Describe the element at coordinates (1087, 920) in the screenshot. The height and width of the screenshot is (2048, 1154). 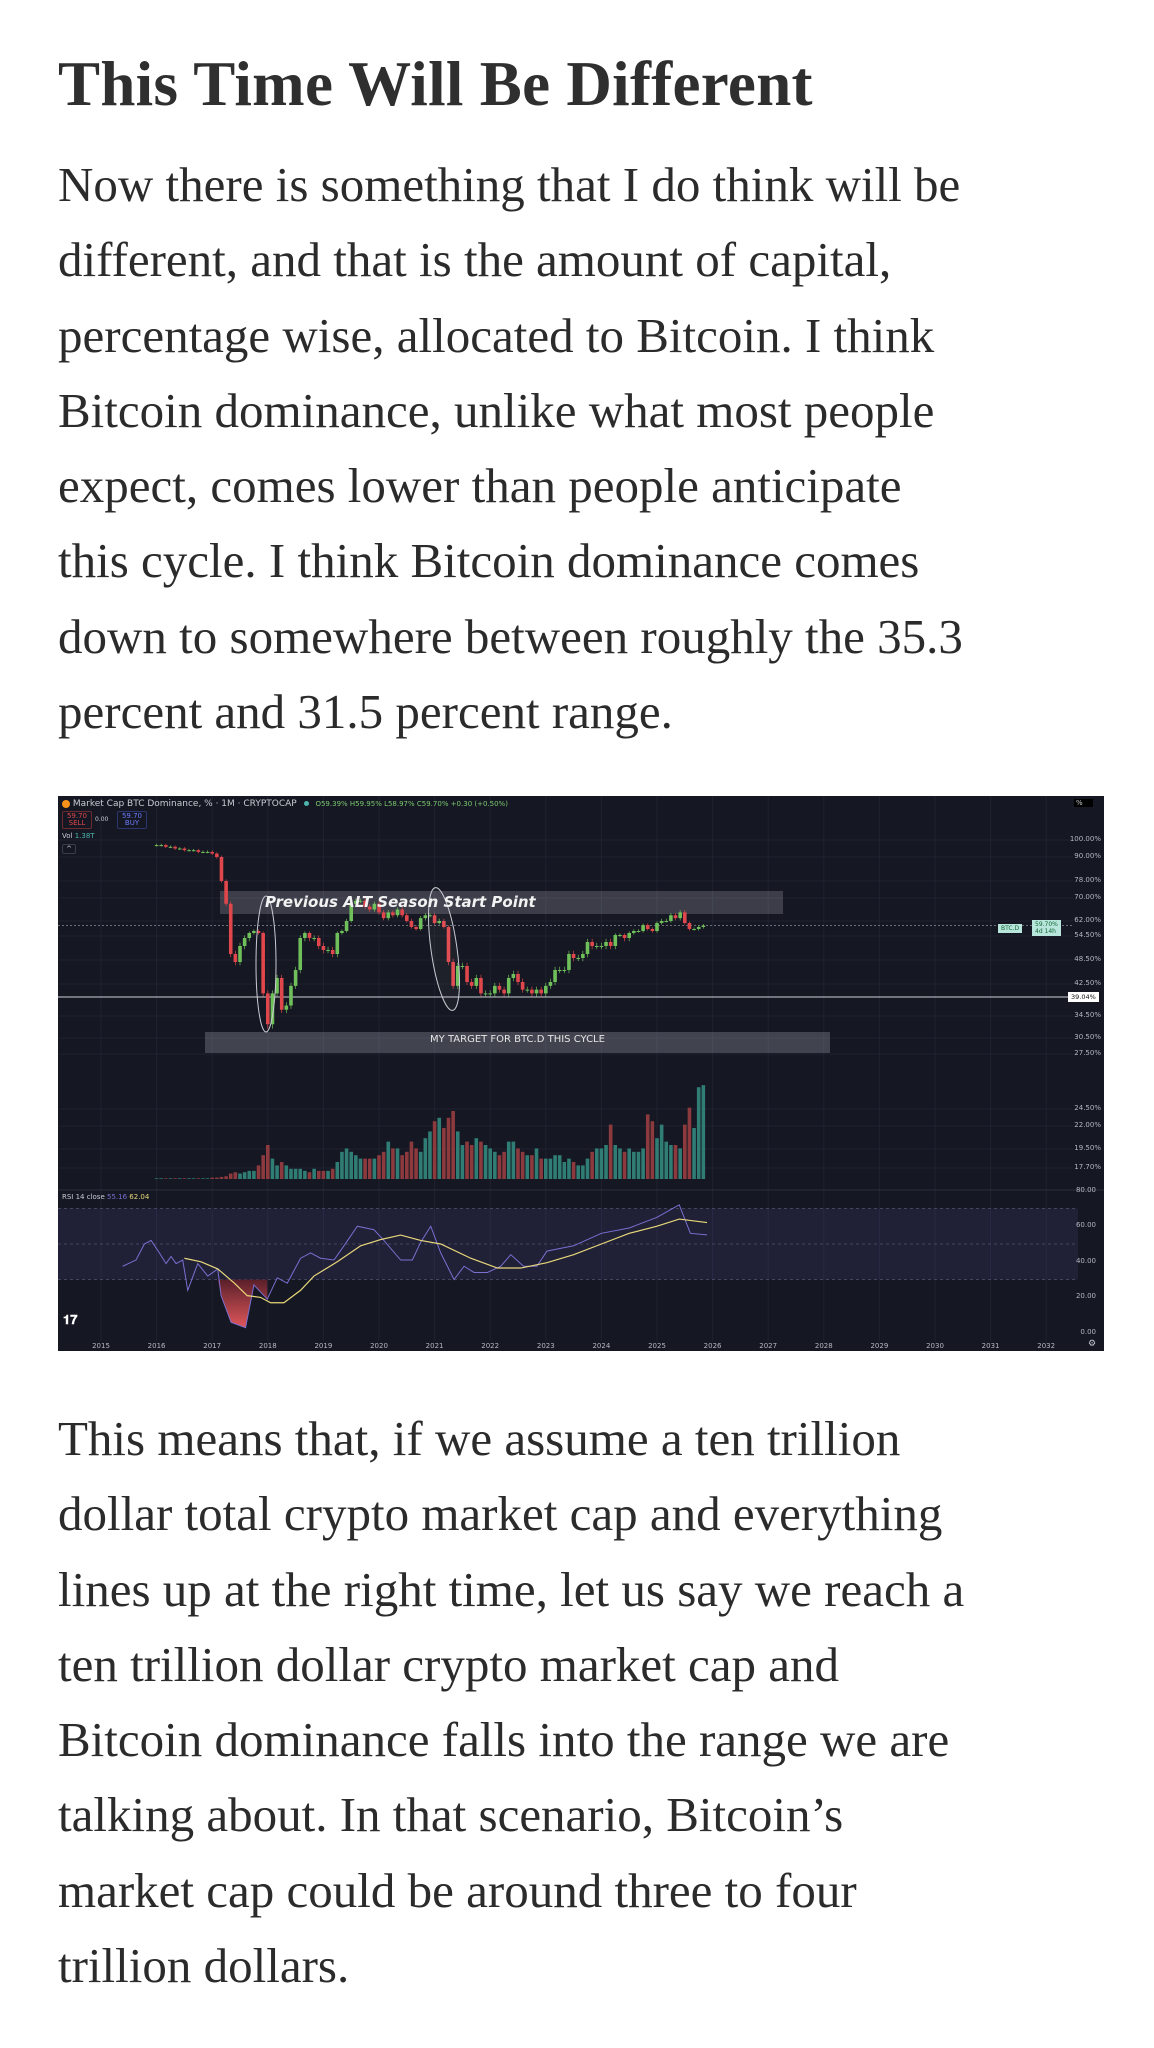
I see `y-tick-label: 62.00%` at that location.